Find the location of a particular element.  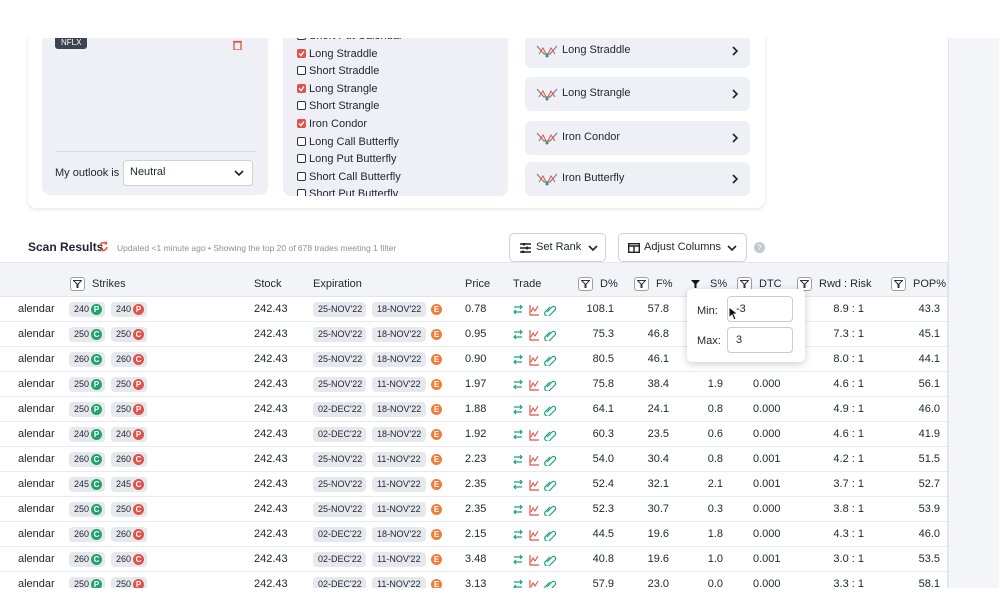

trade-price: 2.35 is located at coordinates (475, 484).